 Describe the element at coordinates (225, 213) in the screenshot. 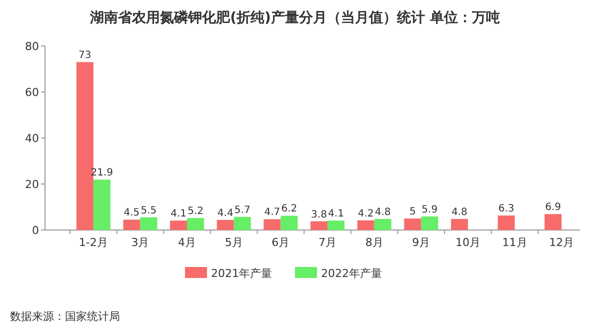

I see `data-label: 4.4` at that location.